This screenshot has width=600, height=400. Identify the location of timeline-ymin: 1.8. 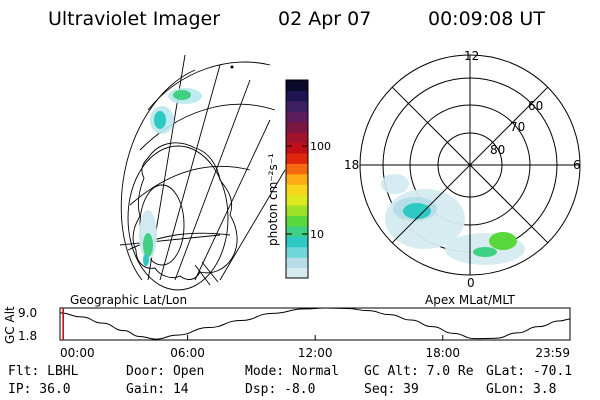
(27, 336).